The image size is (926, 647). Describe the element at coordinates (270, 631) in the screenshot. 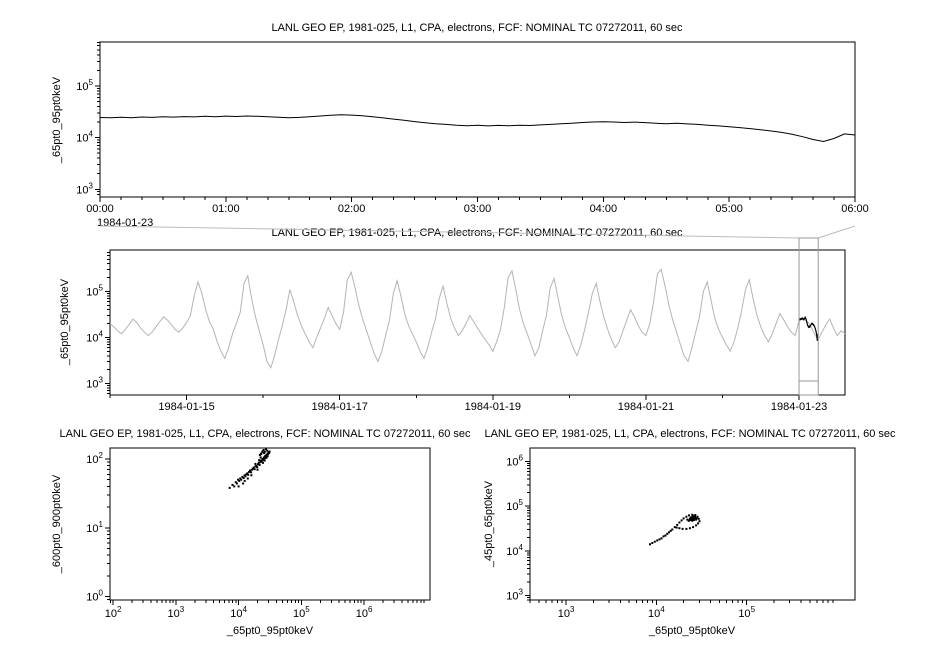

I see `panel-2-x-axis-label: _65pt0_95pt0keV` at that location.